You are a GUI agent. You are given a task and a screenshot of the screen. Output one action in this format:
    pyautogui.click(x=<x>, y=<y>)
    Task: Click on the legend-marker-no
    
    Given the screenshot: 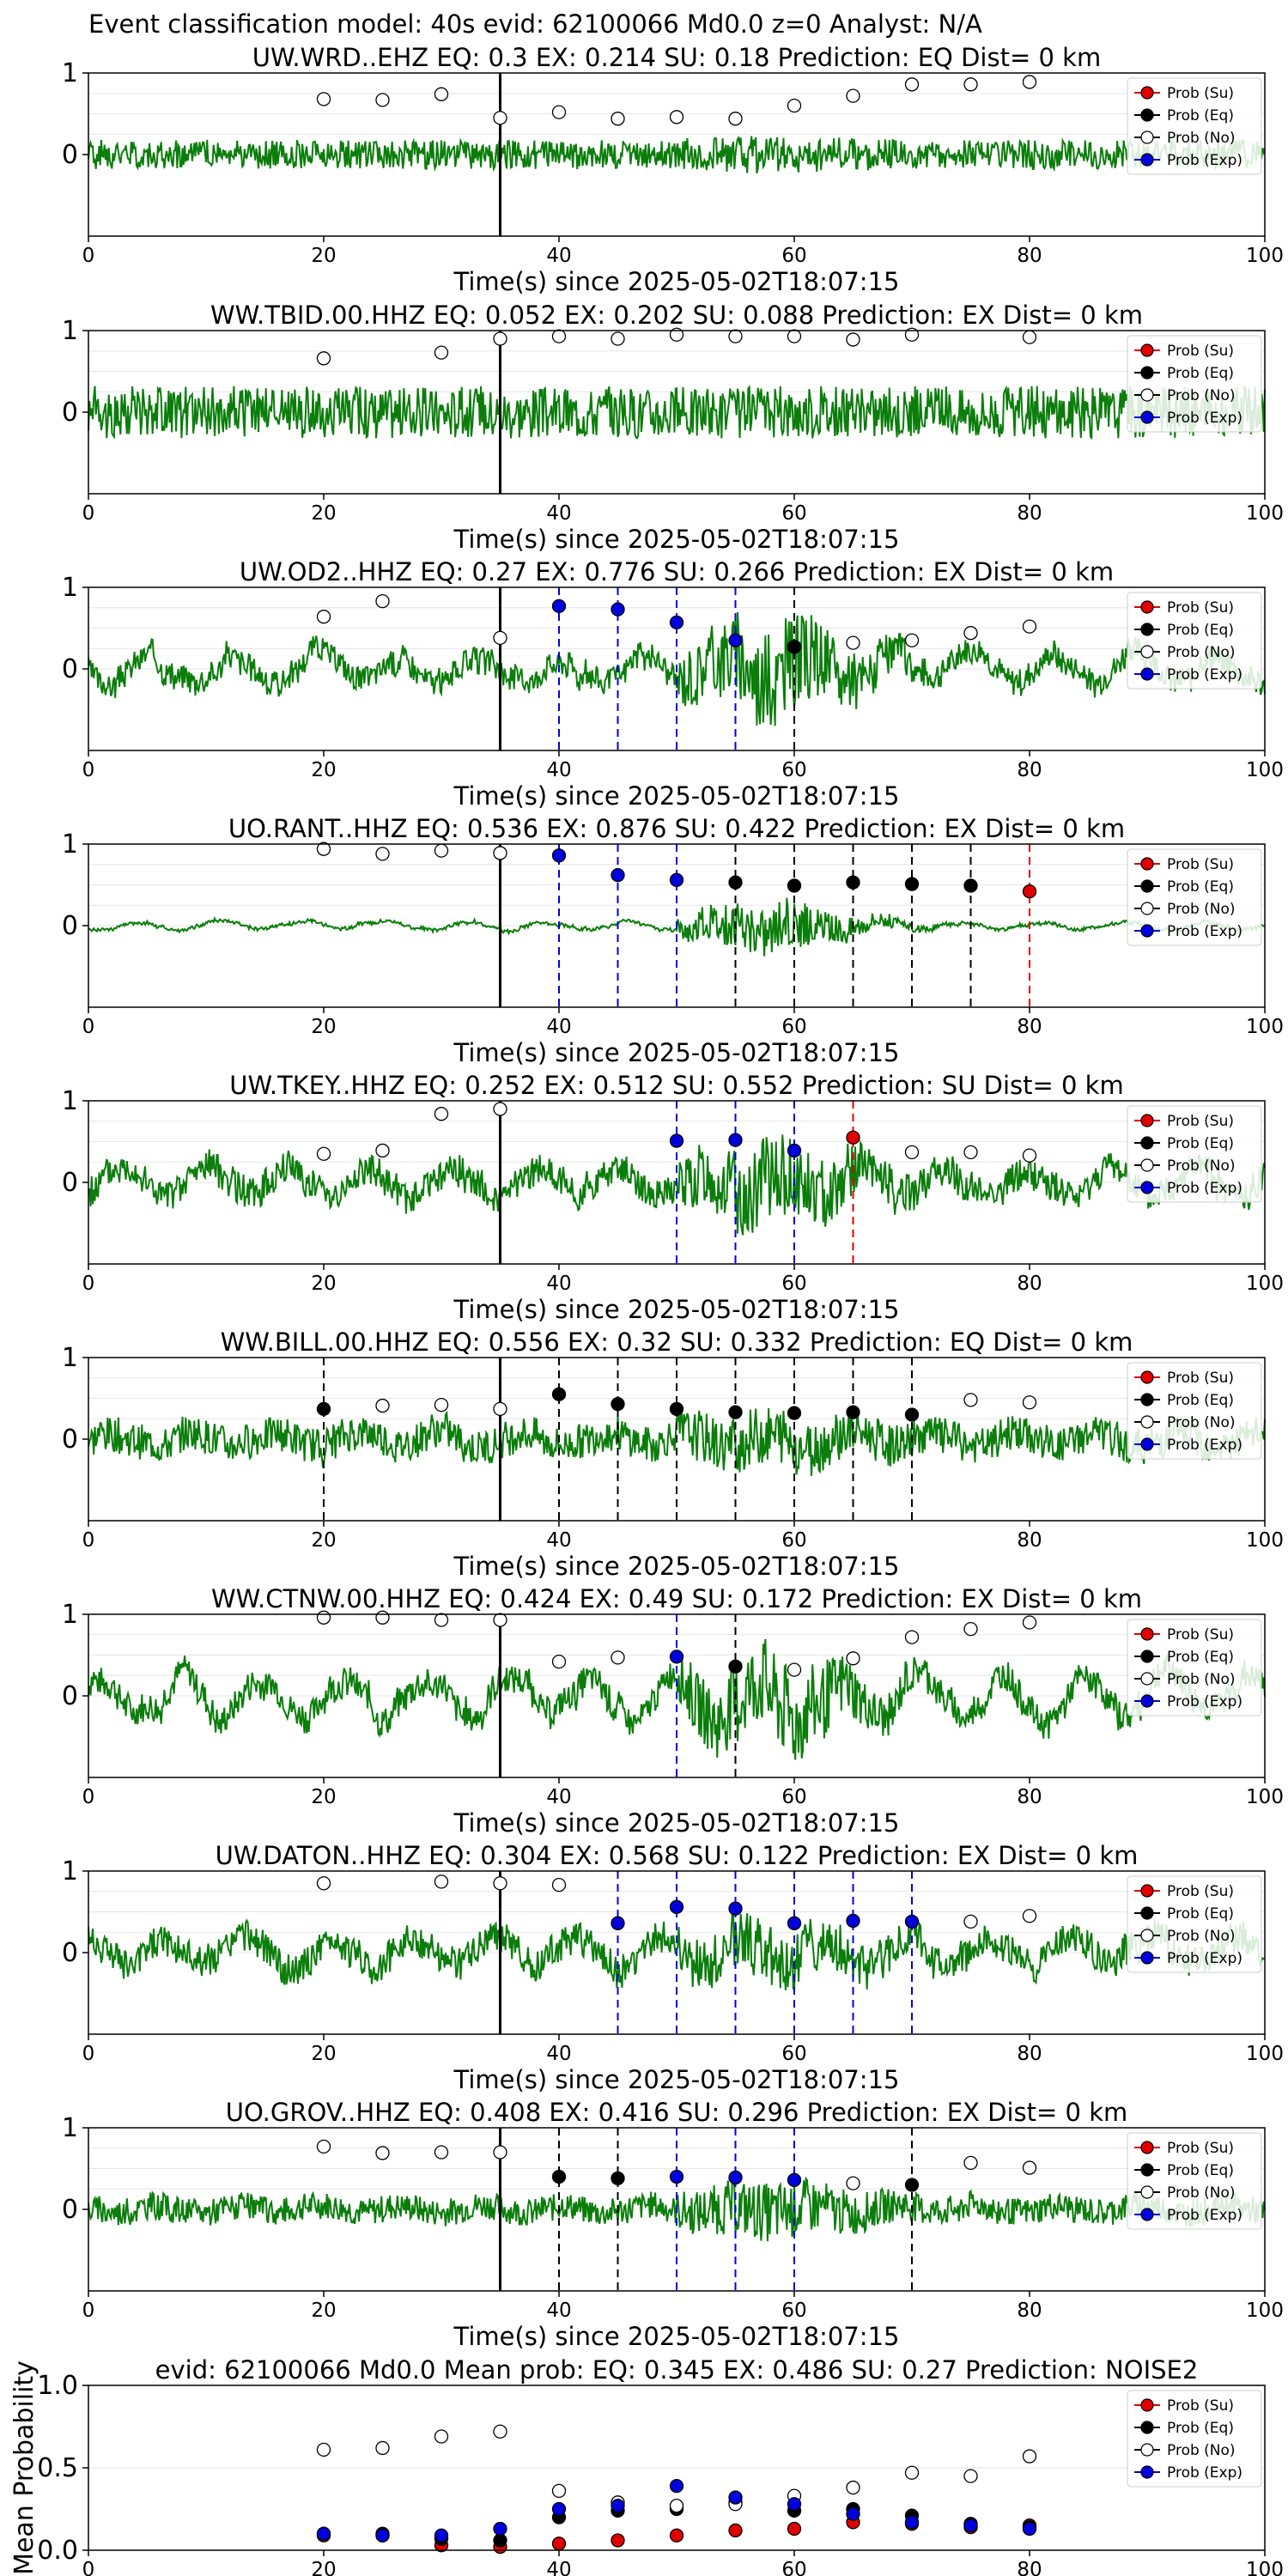 What is the action you would take?
    pyautogui.click(x=1147, y=1679)
    